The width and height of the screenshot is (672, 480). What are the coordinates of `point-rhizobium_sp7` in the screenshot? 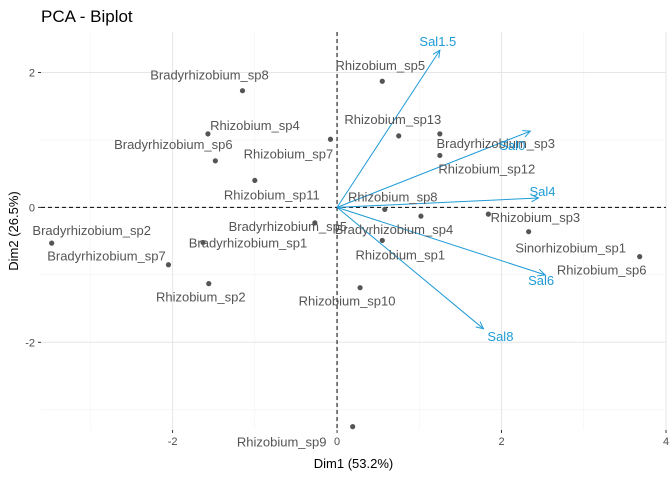 It's located at (330, 139).